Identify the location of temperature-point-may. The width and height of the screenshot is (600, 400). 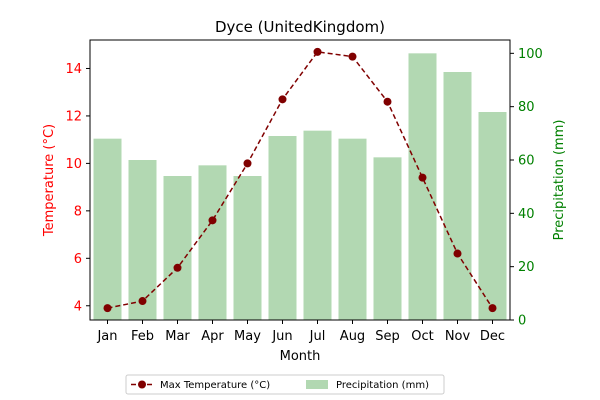
(247, 163).